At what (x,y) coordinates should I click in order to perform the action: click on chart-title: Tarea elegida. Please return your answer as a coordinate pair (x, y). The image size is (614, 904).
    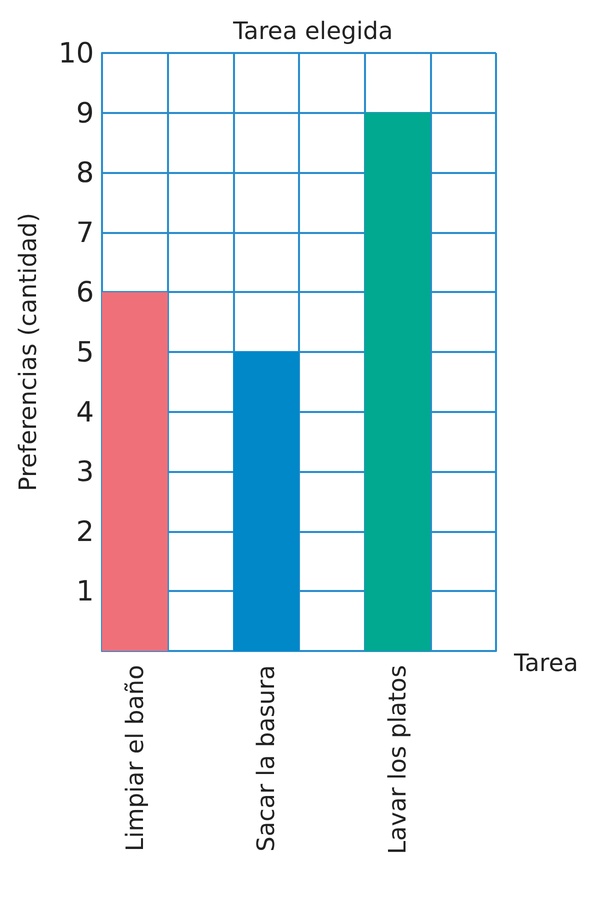
    Looking at the image, I should click on (312, 31).